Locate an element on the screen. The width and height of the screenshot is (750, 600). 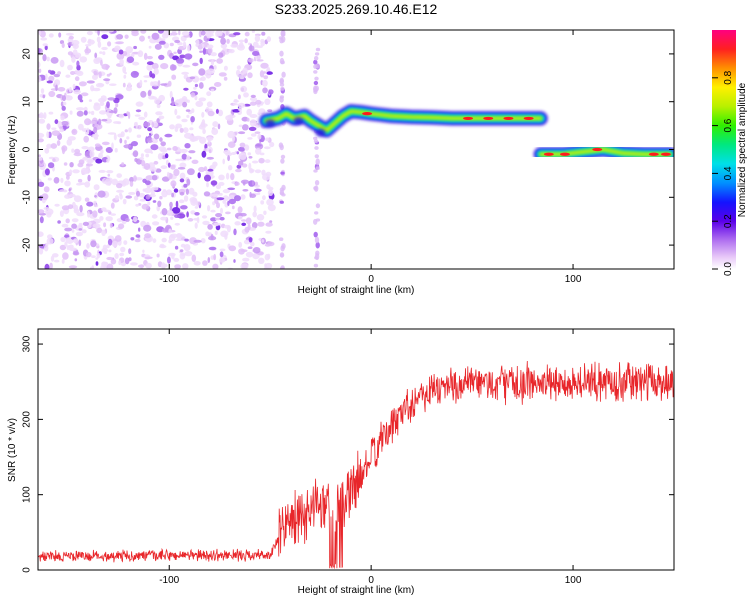
x-axis-label-bottom: Height of straight line (km) is located at coordinates (356, 590).